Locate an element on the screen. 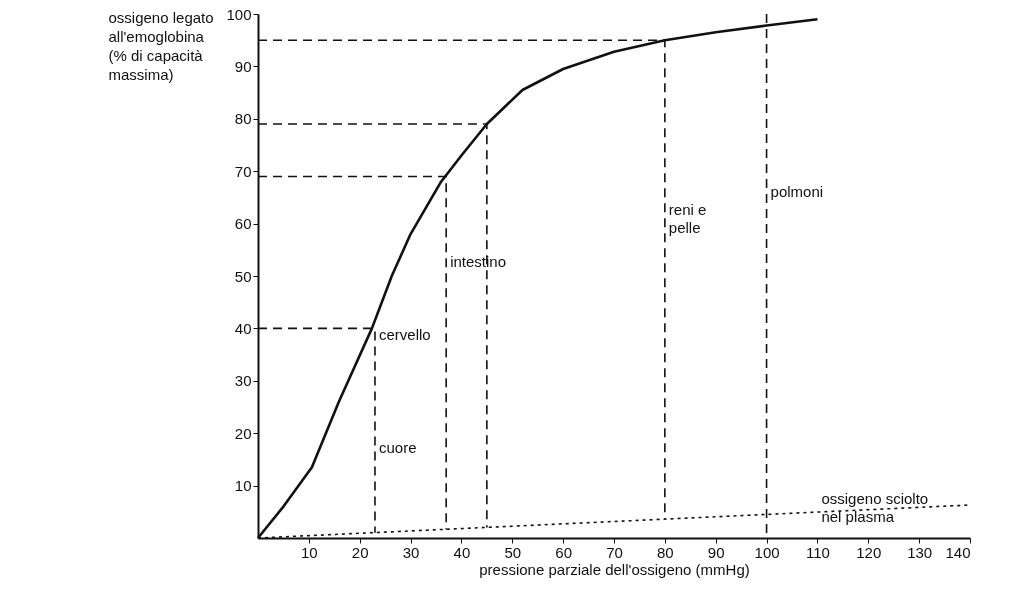 This screenshot has height=598, width=1025. y-tick-label: 80 is located at coordinates (243, 119).